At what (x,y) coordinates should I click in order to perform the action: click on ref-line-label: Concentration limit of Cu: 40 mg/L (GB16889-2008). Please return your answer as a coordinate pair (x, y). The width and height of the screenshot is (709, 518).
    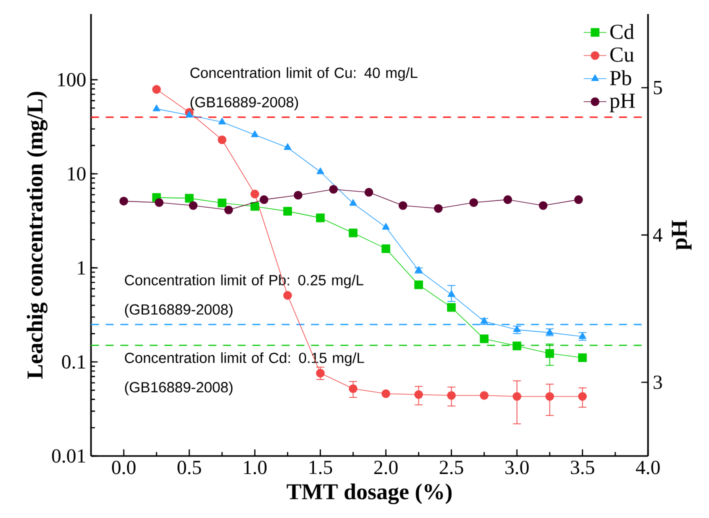
    Looking at the image, I should click on (304, 88).